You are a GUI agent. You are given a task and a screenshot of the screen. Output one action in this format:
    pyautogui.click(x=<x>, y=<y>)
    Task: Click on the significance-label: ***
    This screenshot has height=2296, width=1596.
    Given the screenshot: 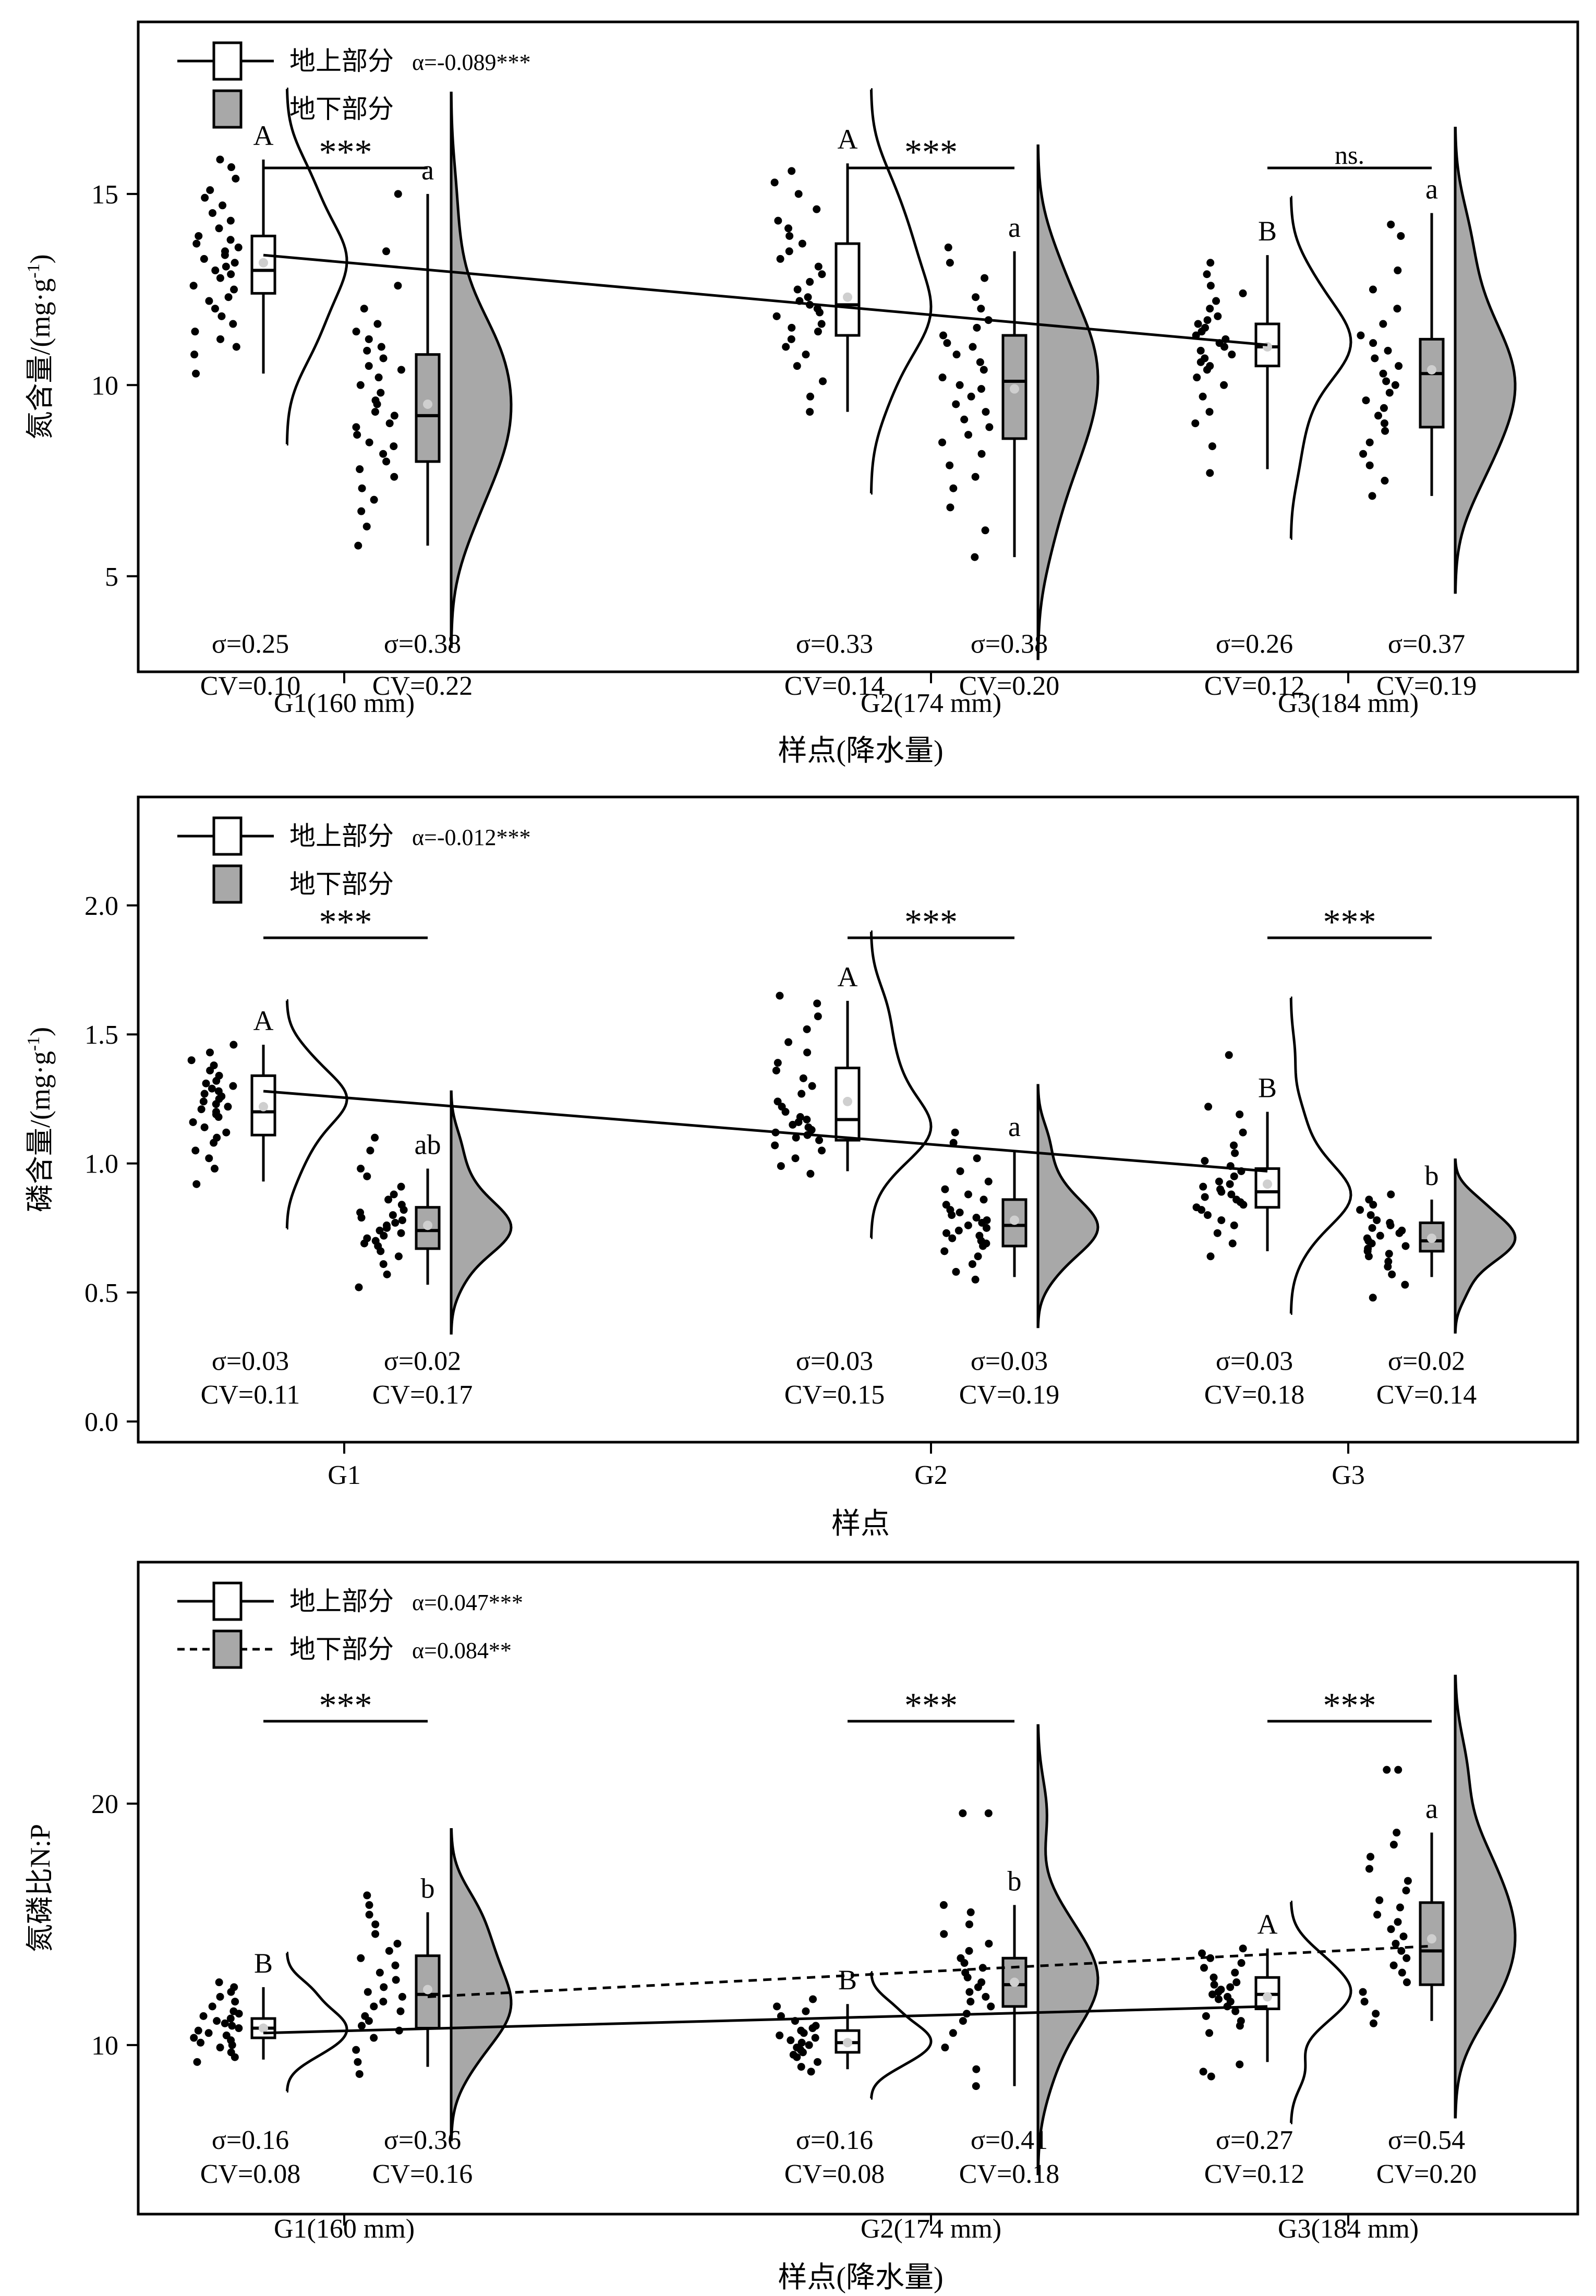 What is the action you would take?
    pyautogui.click(x=346, y=1705)
    